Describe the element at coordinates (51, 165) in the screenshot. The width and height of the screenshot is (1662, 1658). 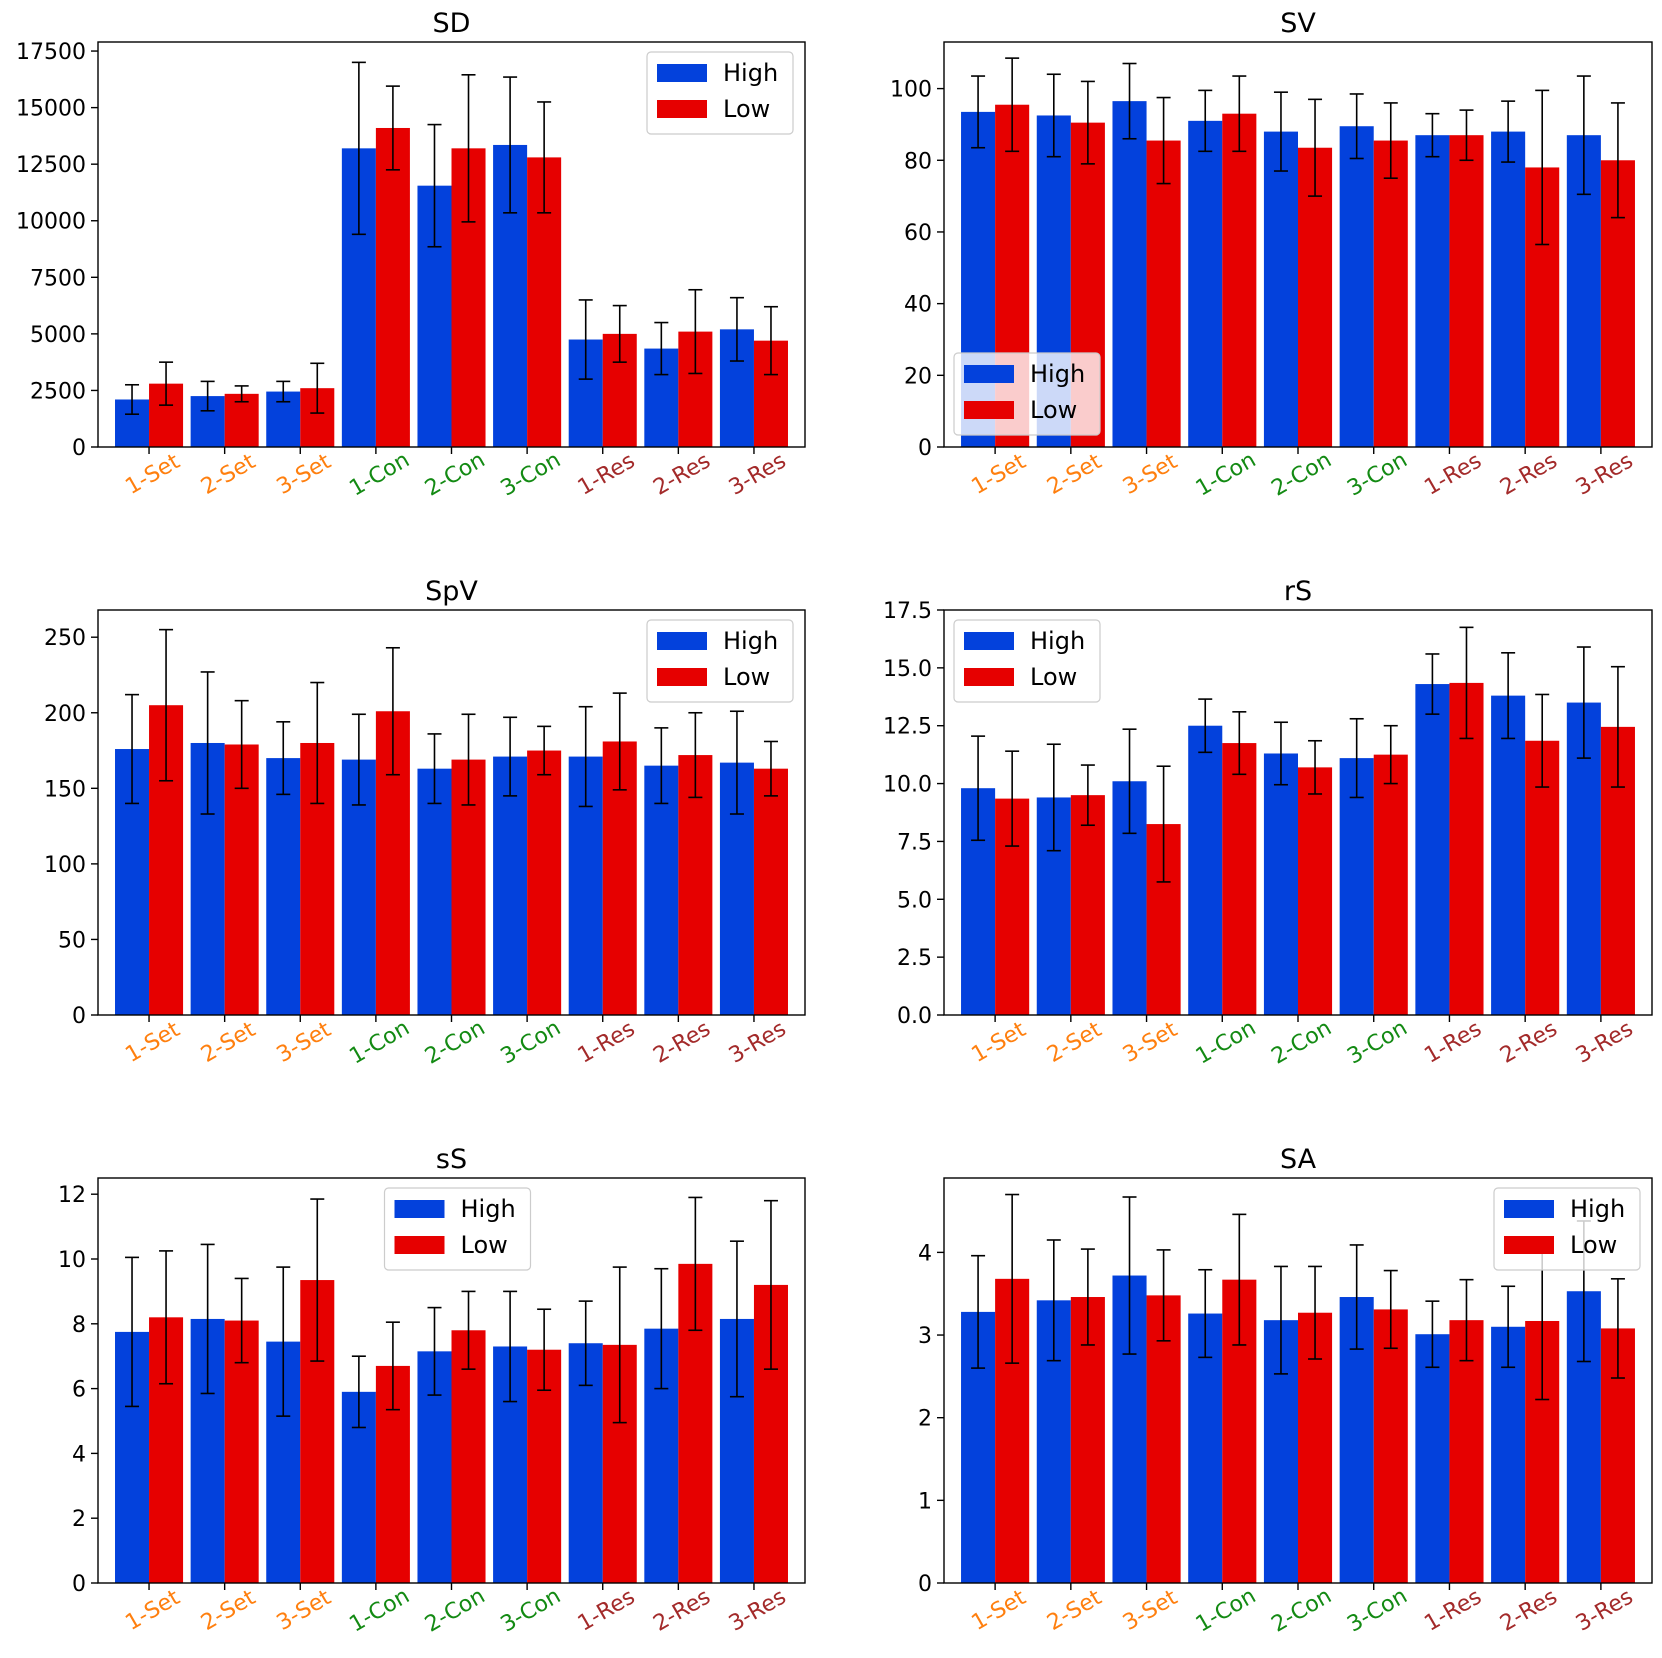
I see `y-tick-label: 12500` at that location.